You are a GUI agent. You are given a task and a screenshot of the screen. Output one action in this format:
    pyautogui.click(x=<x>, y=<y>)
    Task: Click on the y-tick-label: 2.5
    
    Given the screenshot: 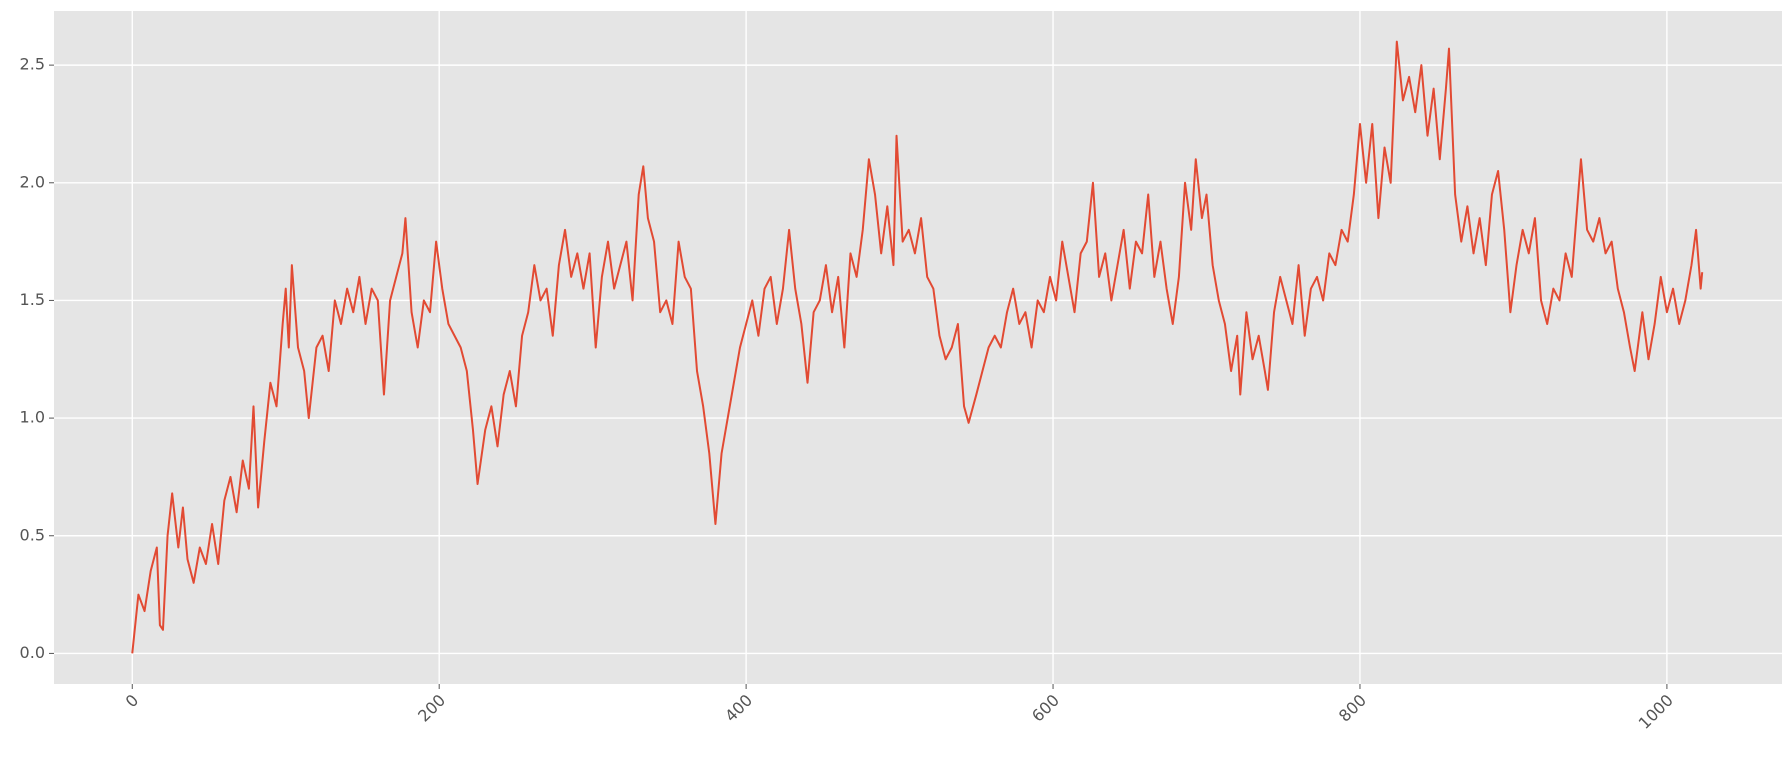 What is the action you would take?
    pyautogui.click(x=32, y=64)
    